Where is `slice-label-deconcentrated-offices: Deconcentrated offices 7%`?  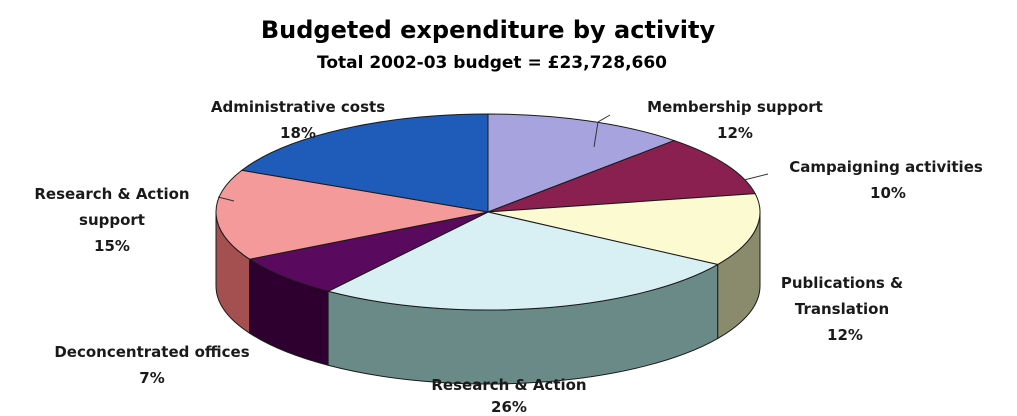
slice-label-deconcentrated-offices: Deconcentrated offices 7% is located at coordinates (151, 365).